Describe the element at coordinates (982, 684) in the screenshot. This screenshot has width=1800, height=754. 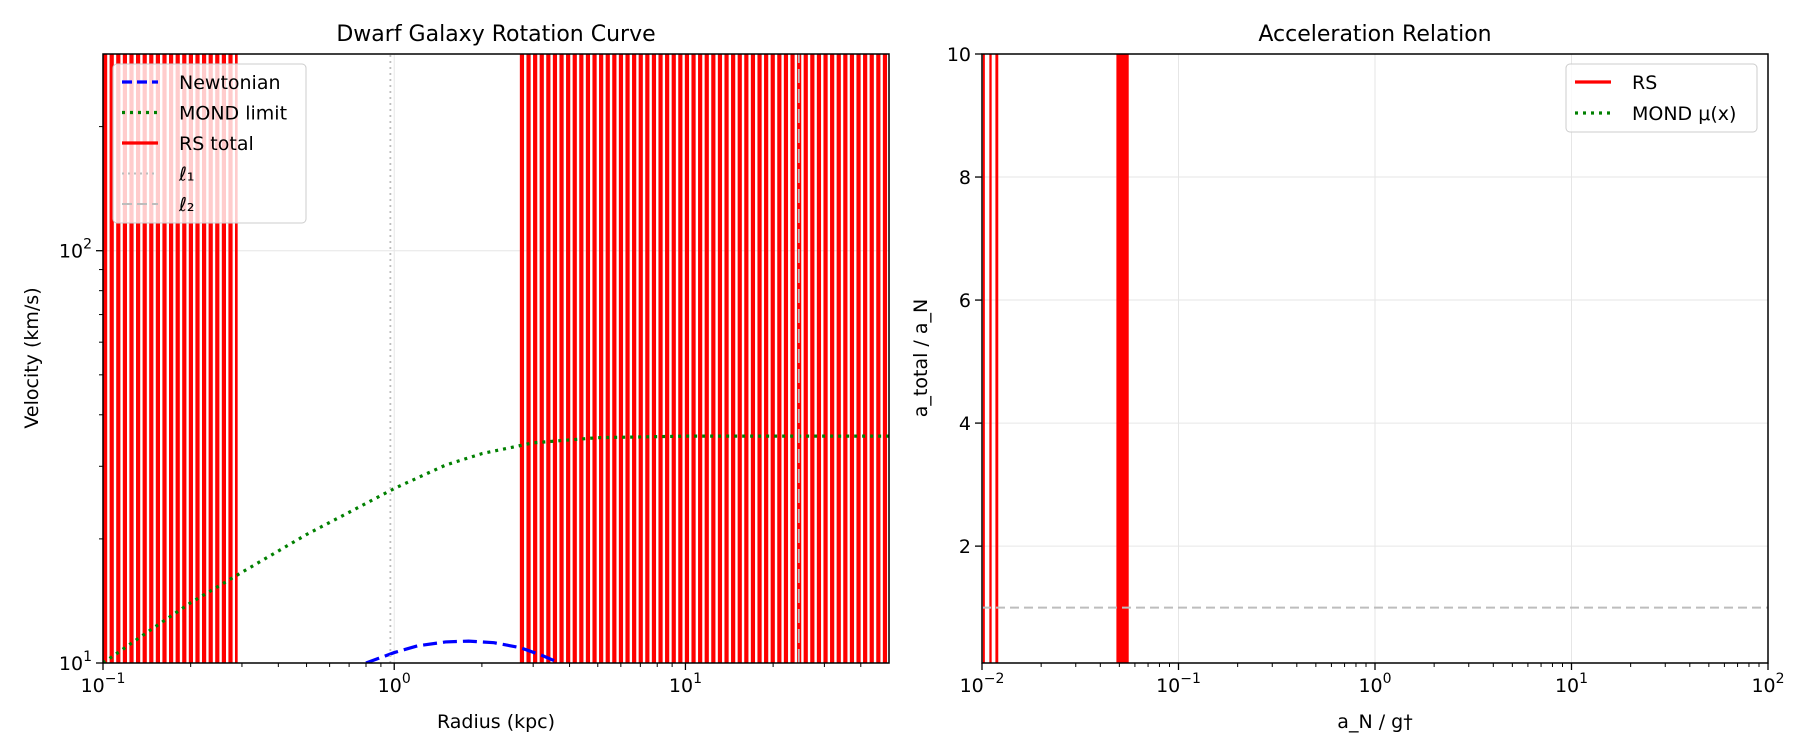
I see `acceleration-x-tick-label: 10⁻²` at that location.